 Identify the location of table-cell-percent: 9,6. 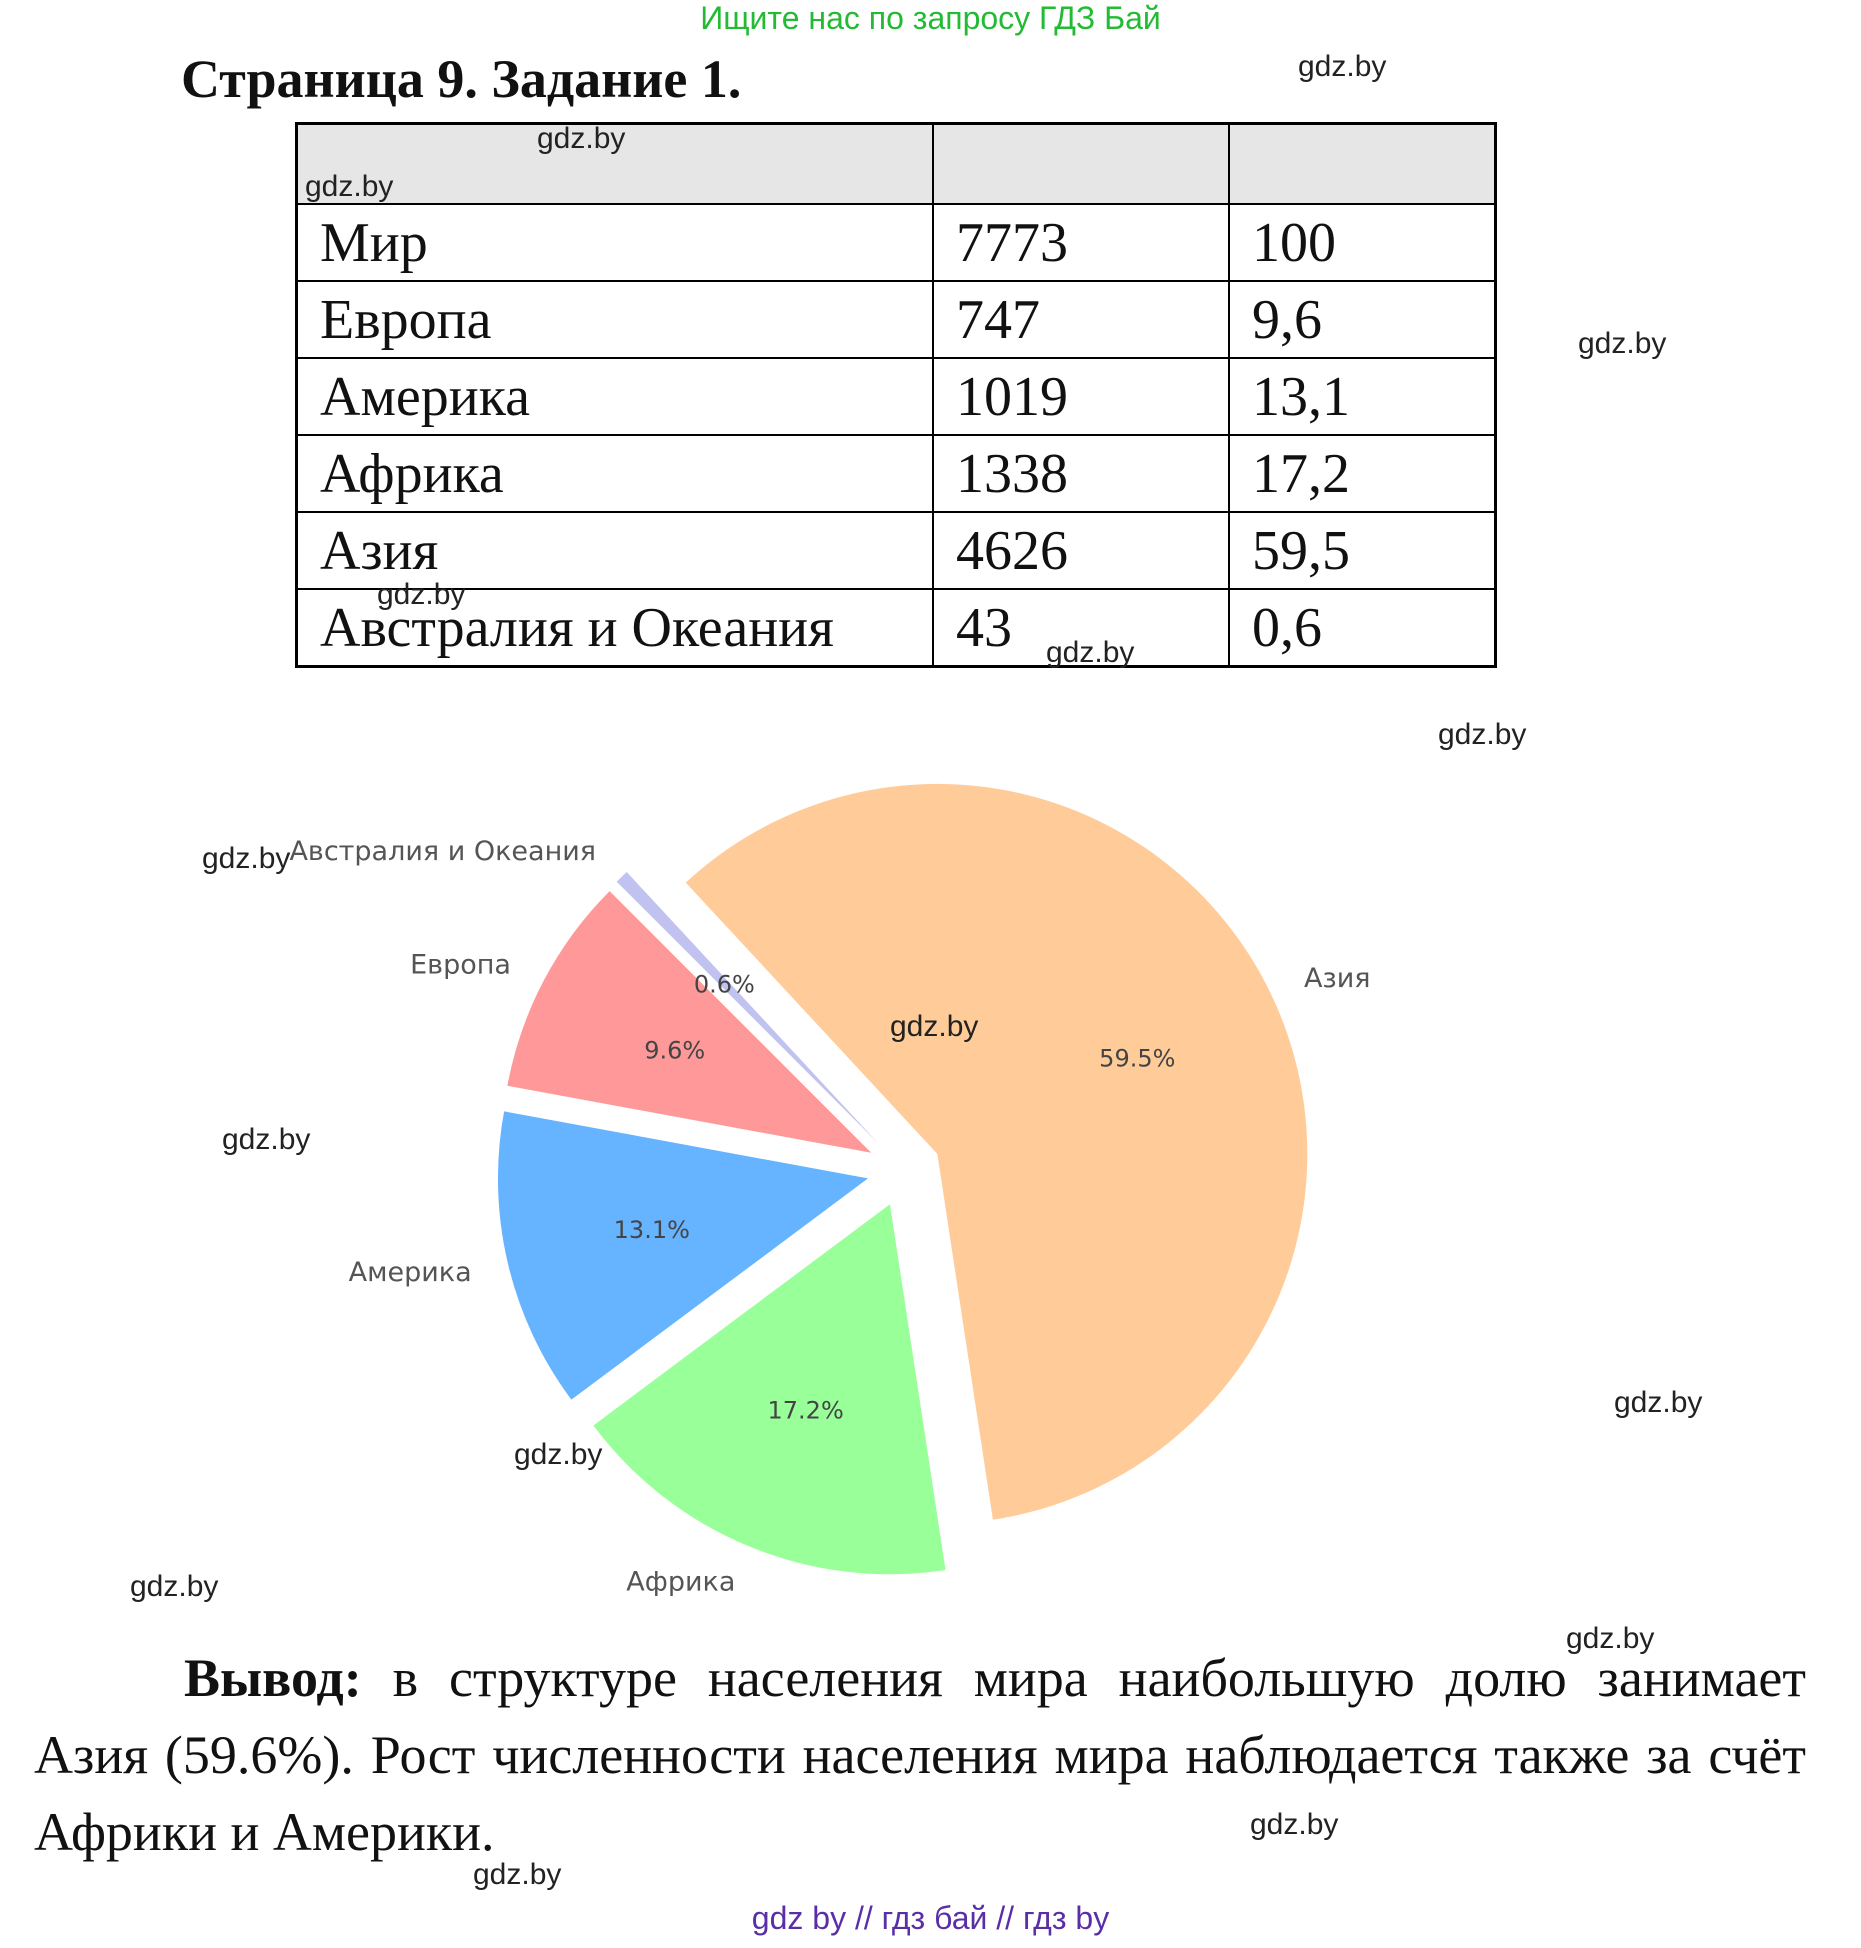
(1362, 319).